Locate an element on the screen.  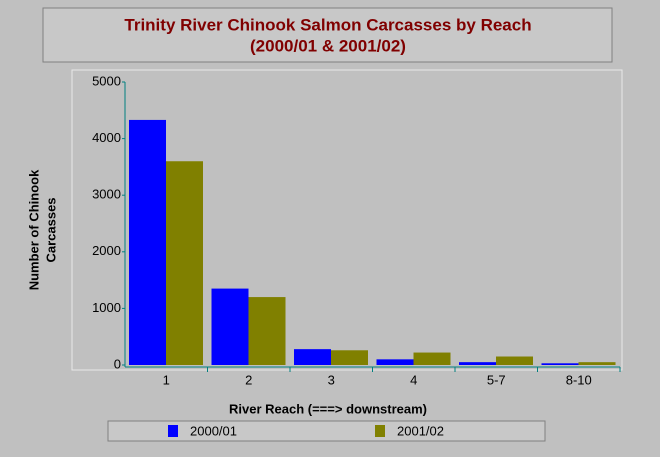
y-tick-label: 1000 is located at coordinates (106, 307).